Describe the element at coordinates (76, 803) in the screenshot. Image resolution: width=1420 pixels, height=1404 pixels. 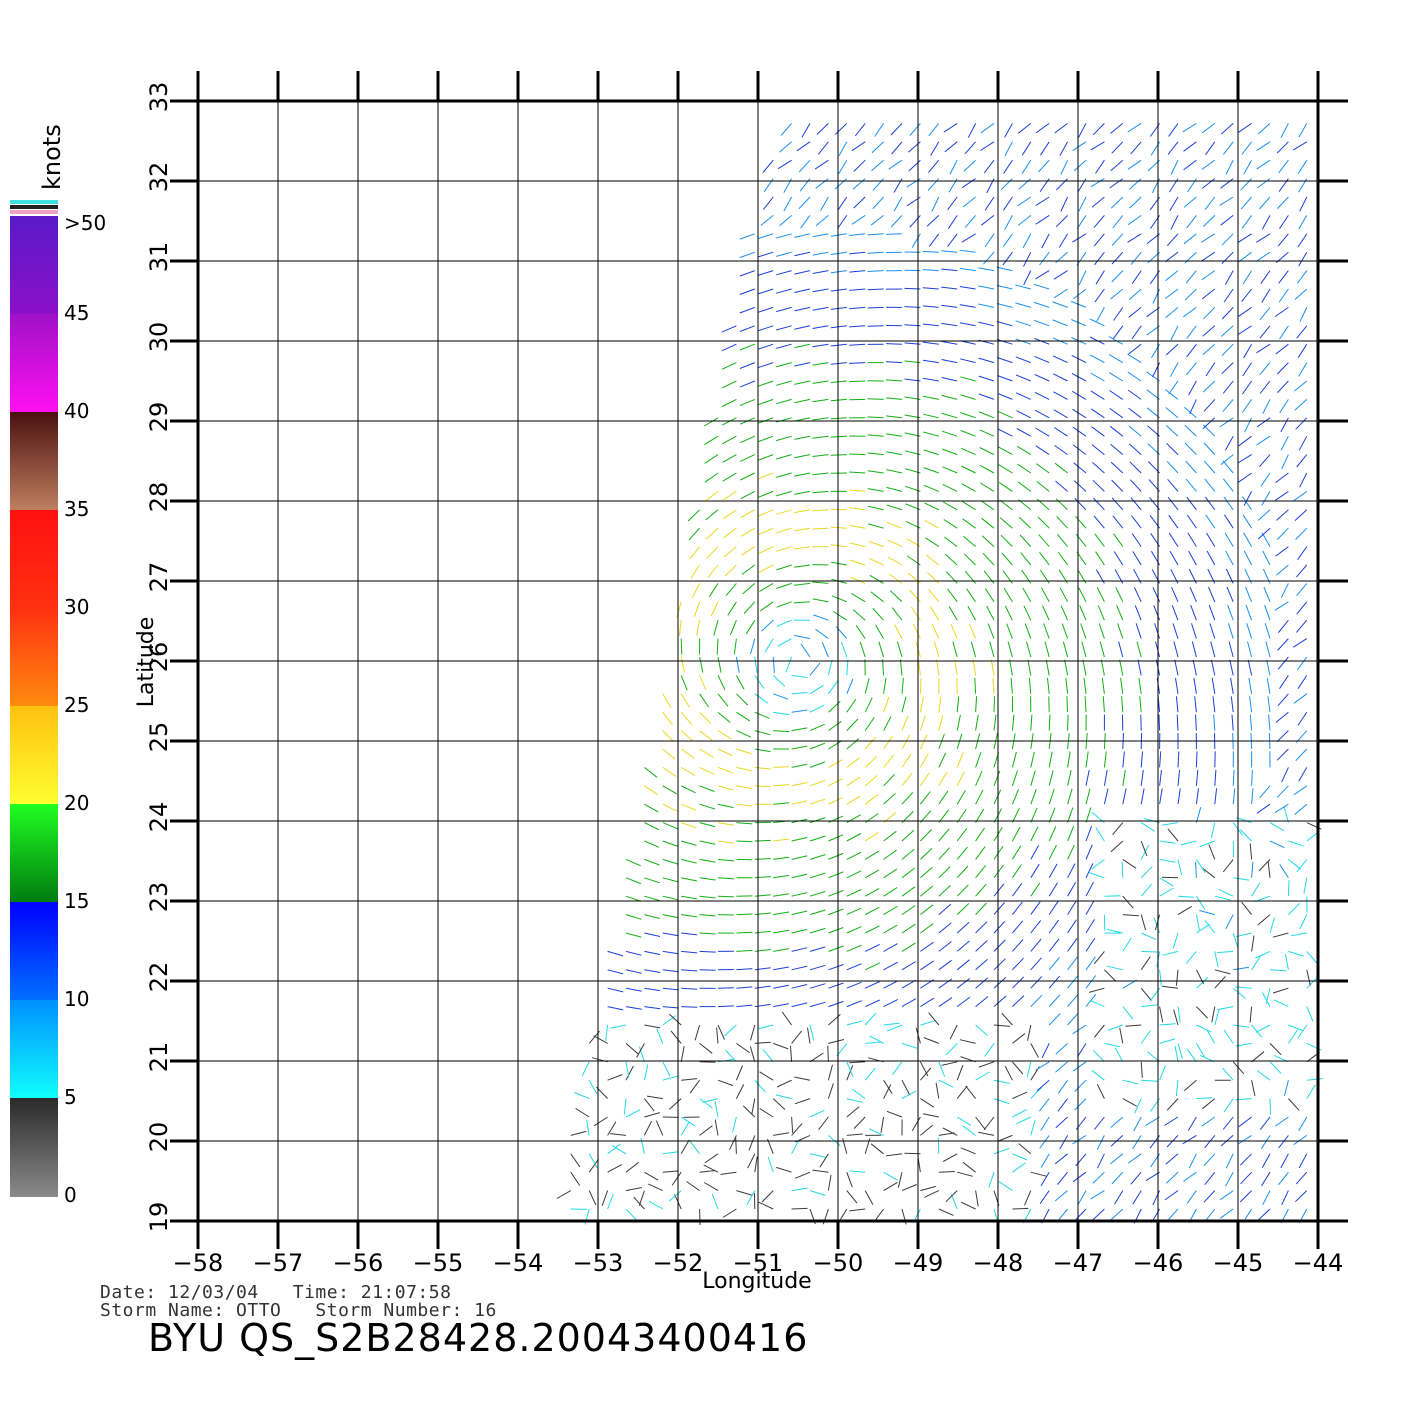
I see `colorbar-tick-label: 20` at that location.